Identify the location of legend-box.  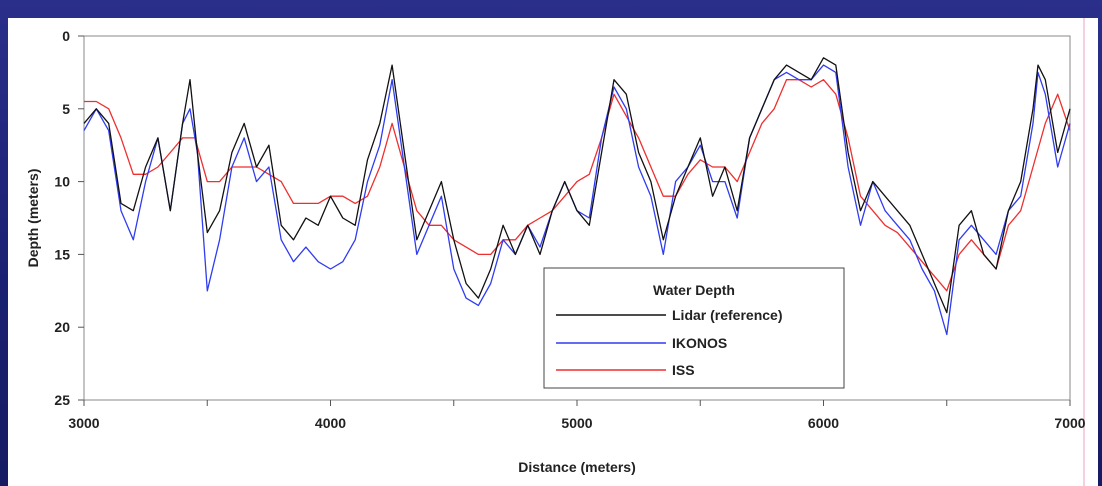
(694, 328).